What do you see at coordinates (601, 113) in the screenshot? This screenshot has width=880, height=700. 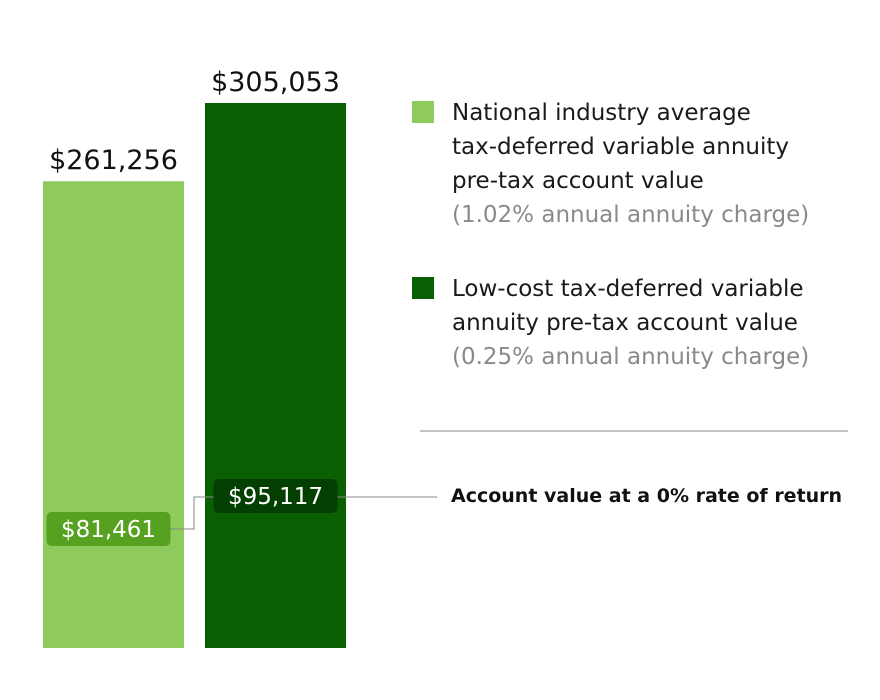 I see `legend-label: National industry average` at bounding box center [601, 113].